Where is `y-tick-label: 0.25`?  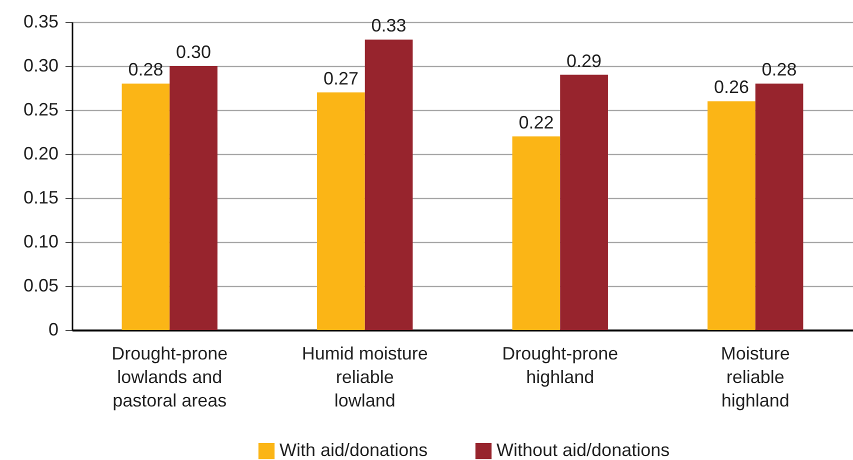 y-tick-label: 0.25 is located at coordinates (40, 110).